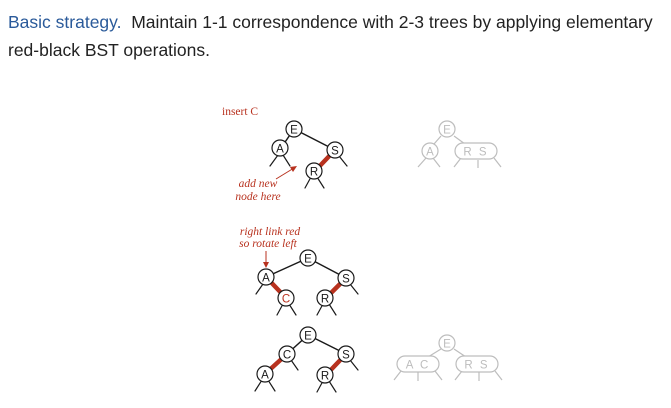 The width and height of the screenshot is (671, 408). Describe the element at coordinates (270, 232) in the screenshot. I see `annotation2-line1: right link red` at that location.